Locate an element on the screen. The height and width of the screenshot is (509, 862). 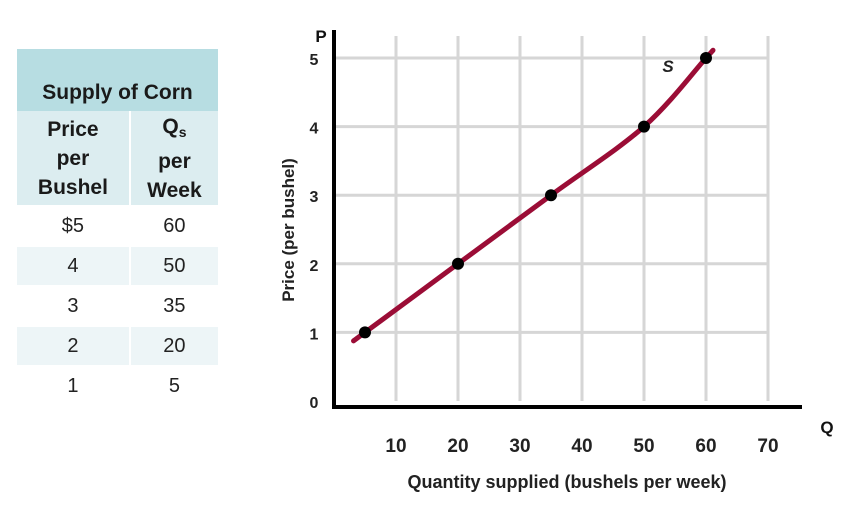
table-row: 1 5 is located at coordinates (117, 385).